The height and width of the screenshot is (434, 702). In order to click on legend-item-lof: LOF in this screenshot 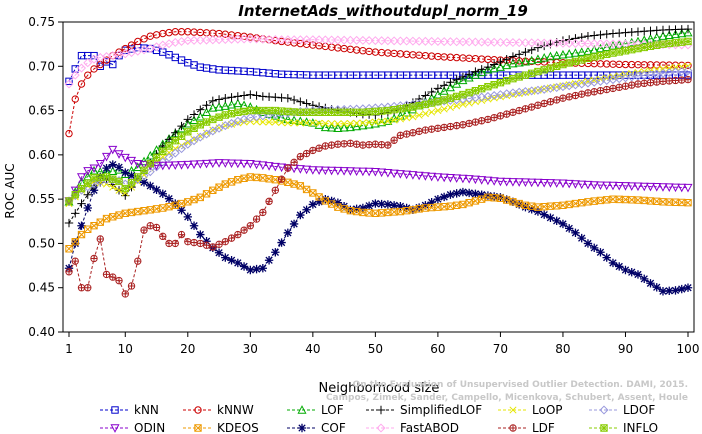, I will do `click(315, 410)`.